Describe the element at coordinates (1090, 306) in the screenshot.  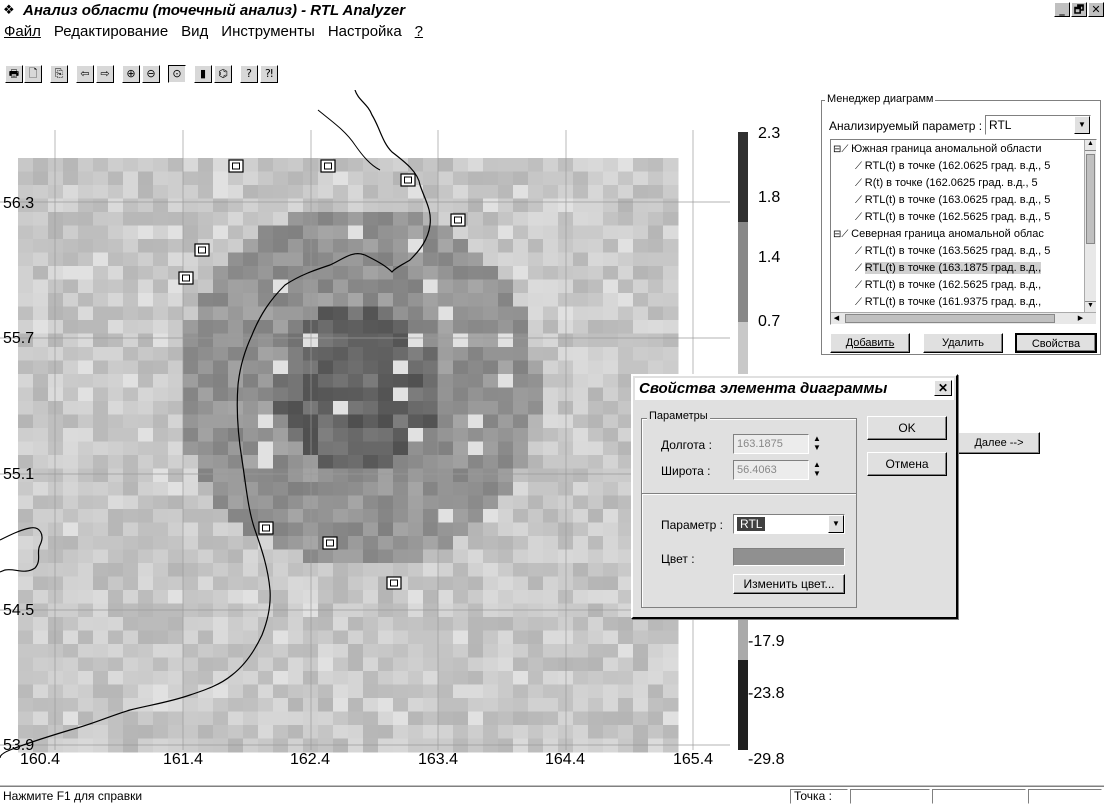
I see `scroll-down-icon: ▼` at that location.